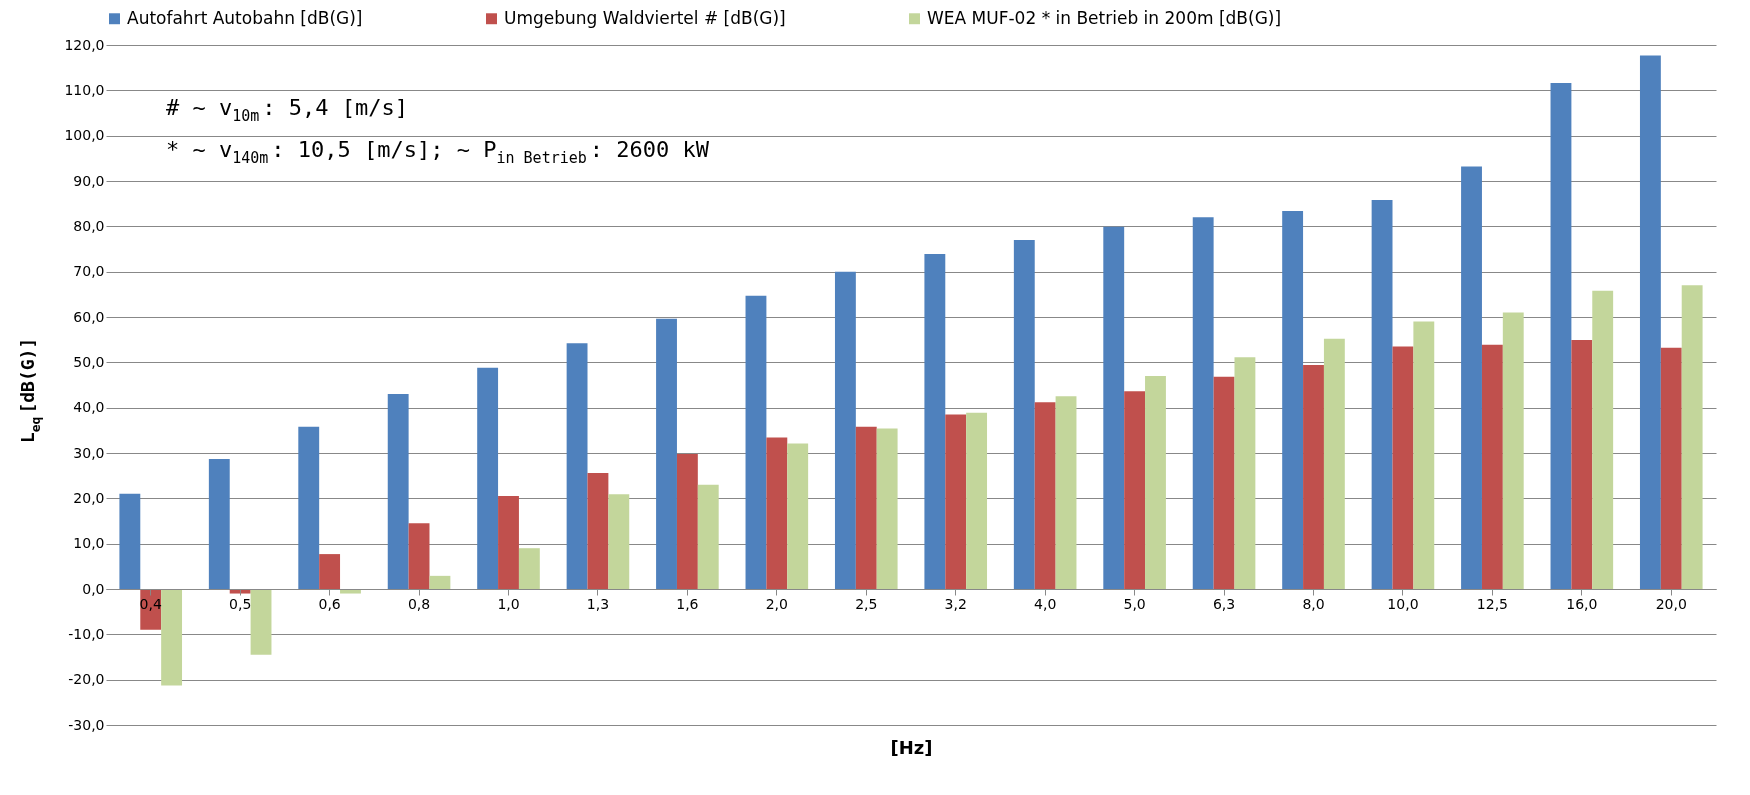 Image resolution: width=1750 pixels, height=795 pixels. What do you see at coordinates (89, 452) in the screenshot?
I see `y-tick-label: 30,0` at bounding box center [89, 452].